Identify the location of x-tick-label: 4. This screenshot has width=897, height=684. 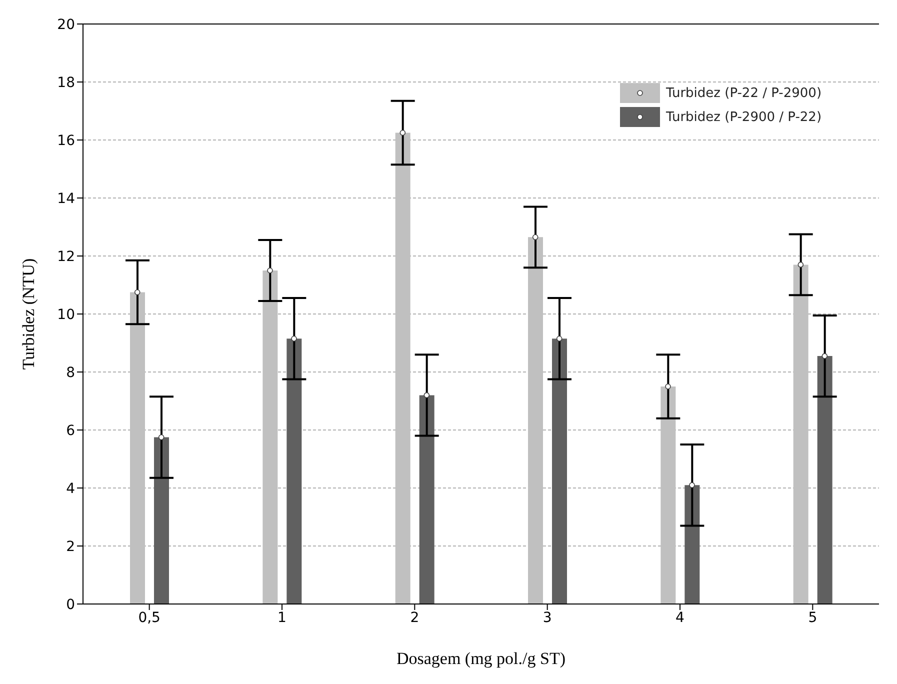
(680, 618).